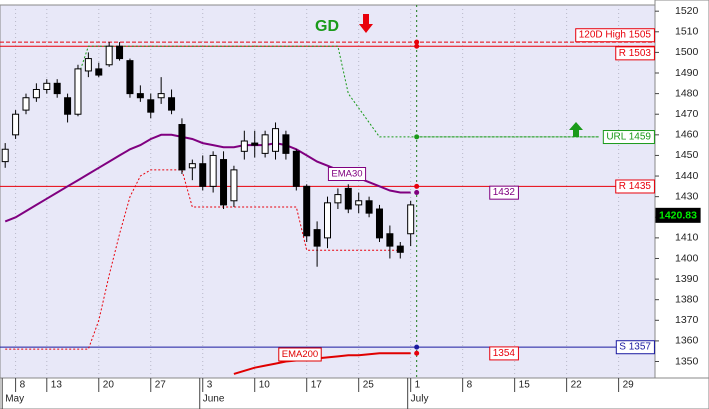  I want to click on y-tick-label: 1510, so click(687, 32).